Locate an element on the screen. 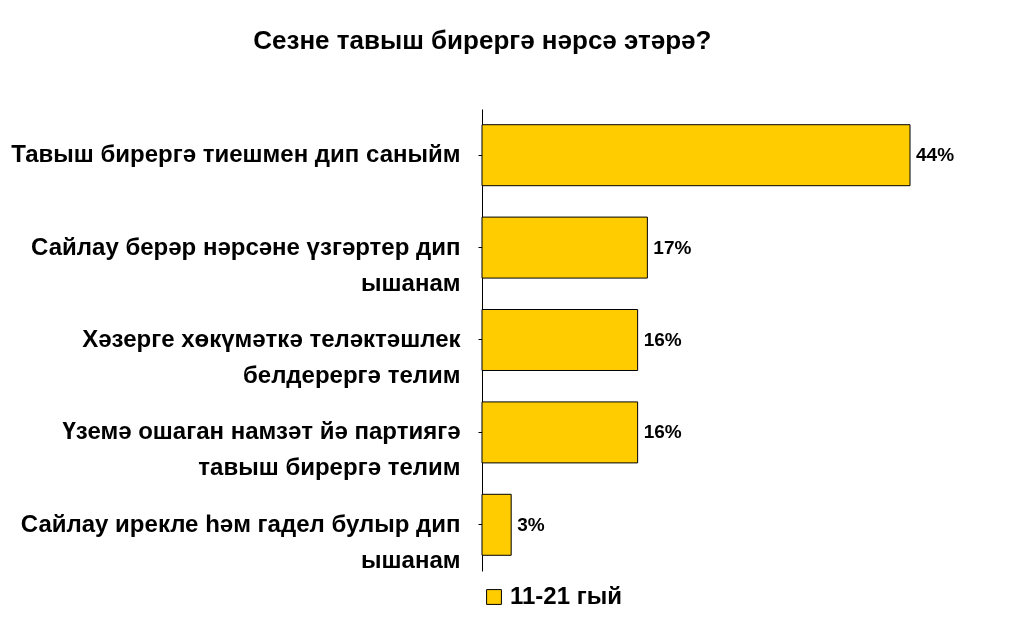 The image size is (1024, 633). data-label: 17% is located at coordinates (672, 247).